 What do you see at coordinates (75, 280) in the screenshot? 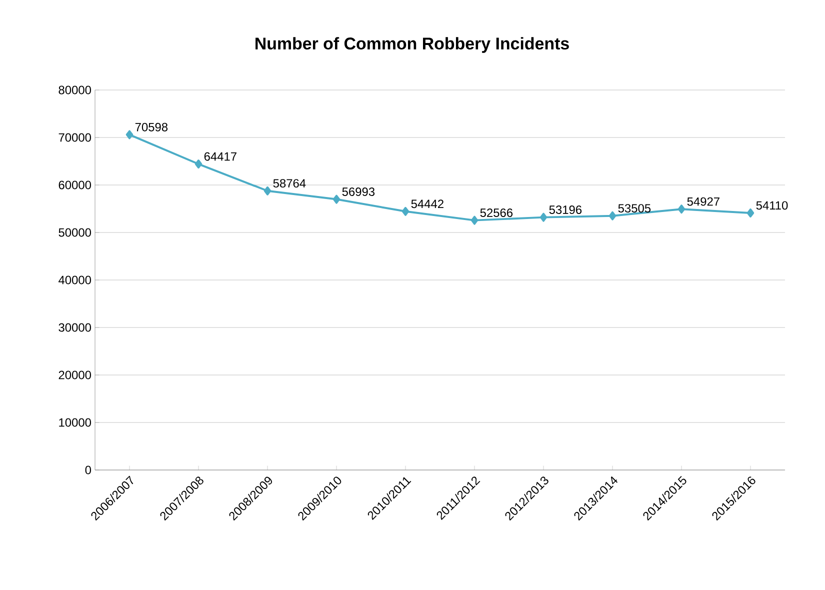
I see `y-tick-label: 40000` at bounding box center [75, 280].